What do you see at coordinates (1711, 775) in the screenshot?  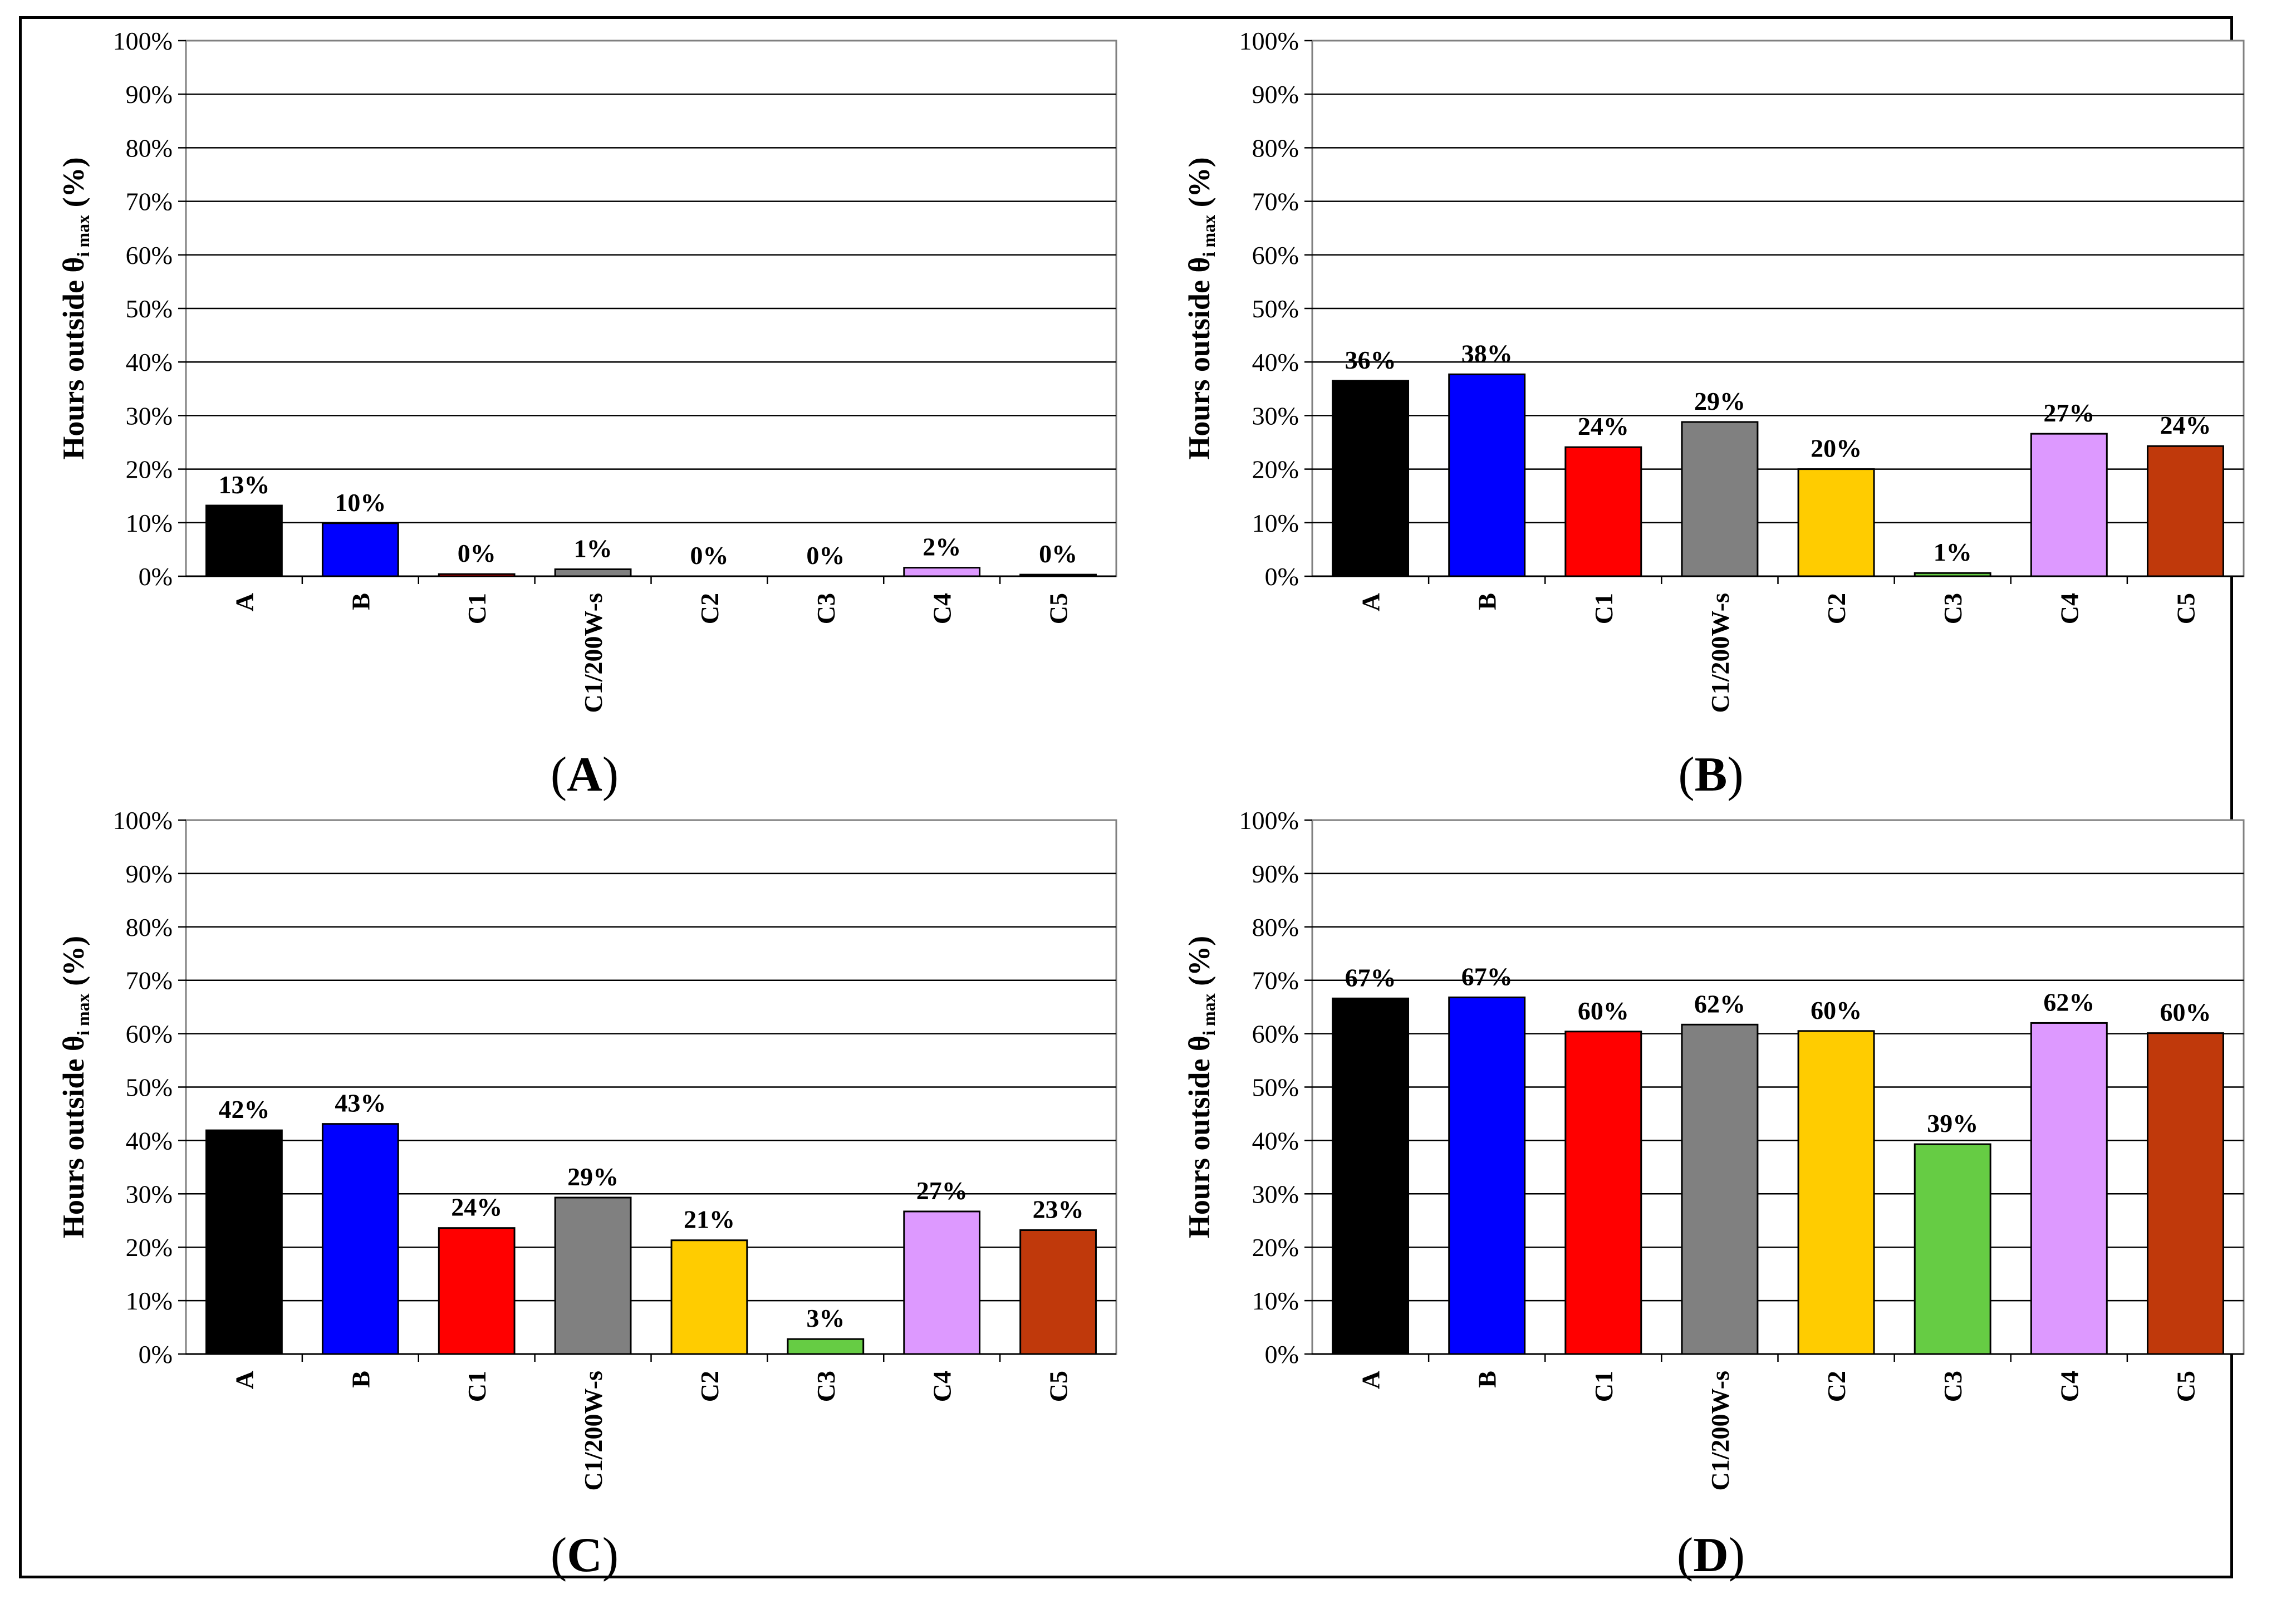 I see `panel-label: (B)` at bounding box center [1711, 775].